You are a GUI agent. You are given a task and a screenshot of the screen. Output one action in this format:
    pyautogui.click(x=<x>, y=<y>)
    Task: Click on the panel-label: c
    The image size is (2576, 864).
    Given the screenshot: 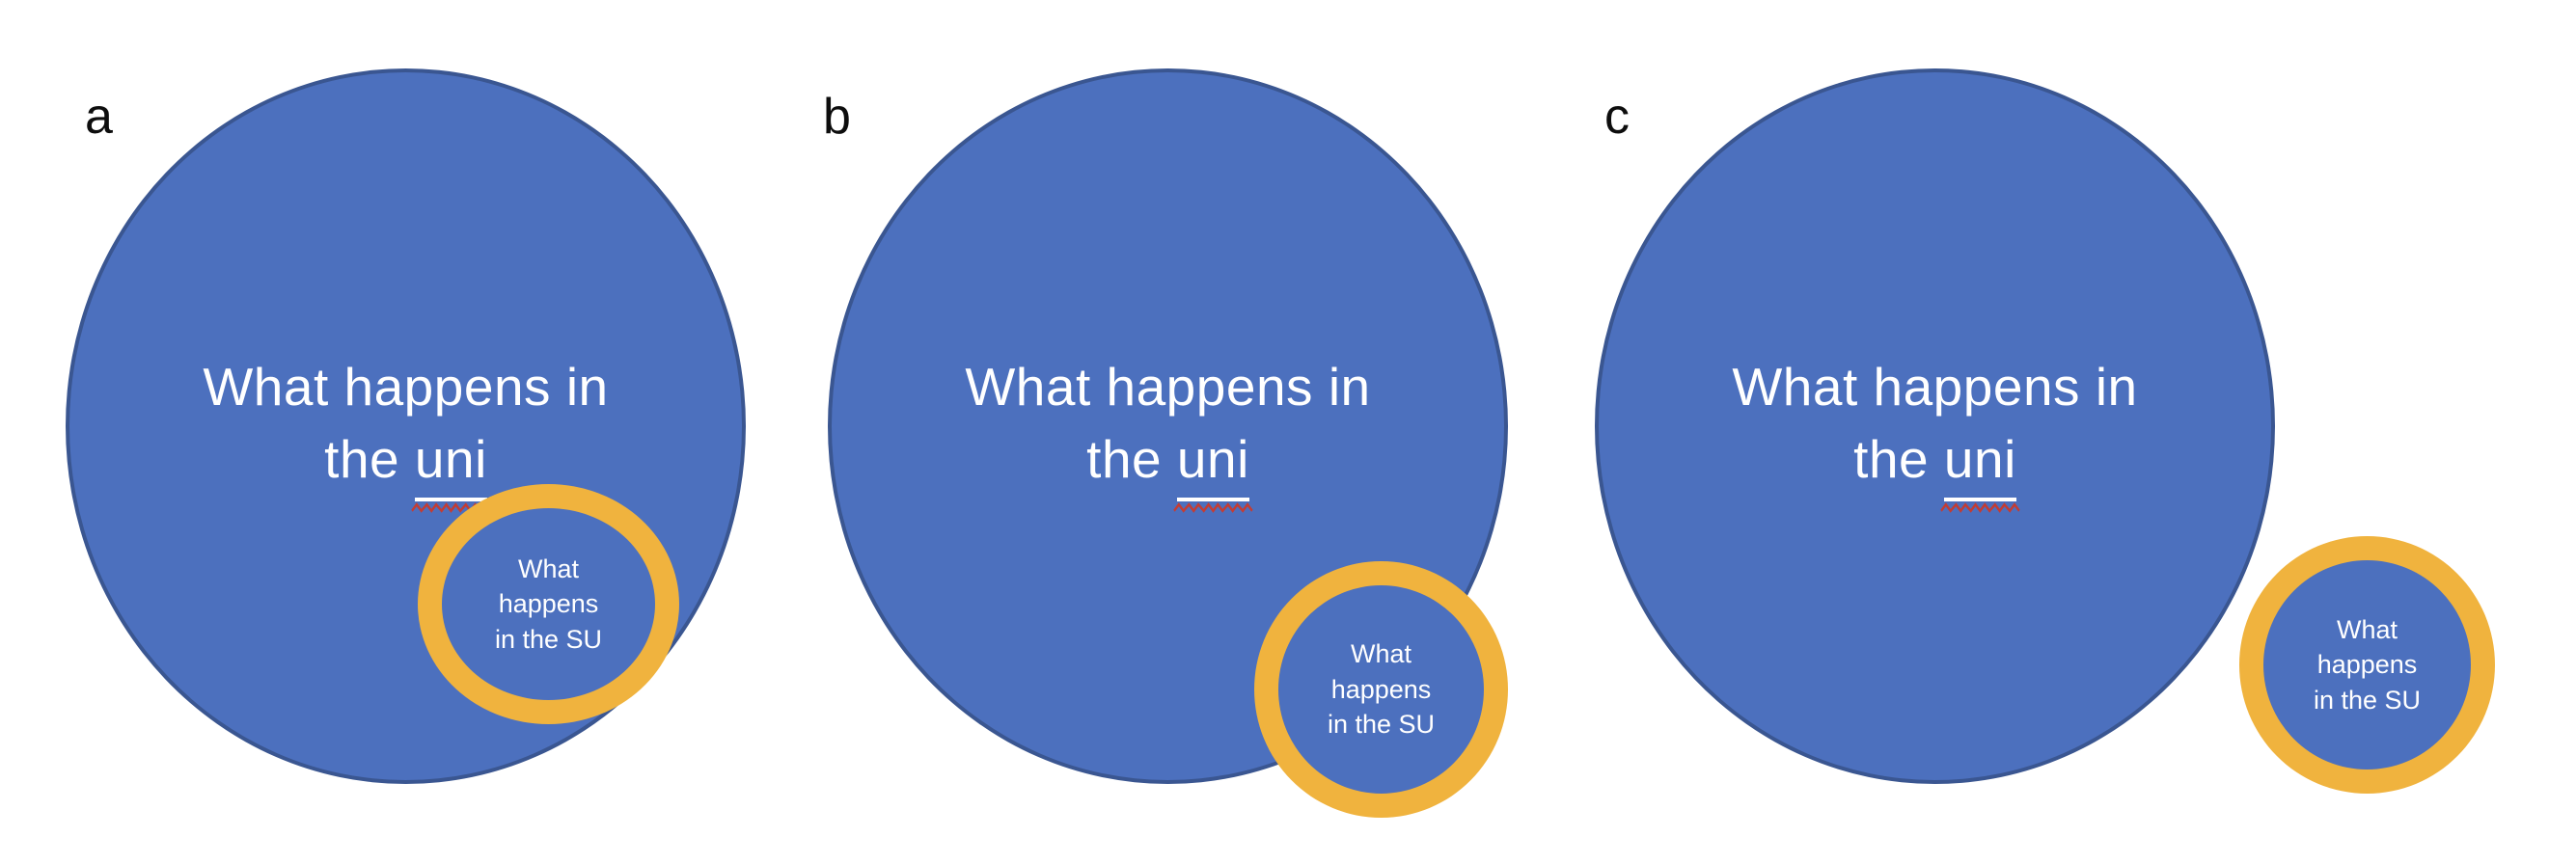 What is the action you would take?
    pyautogui.click(x=1617, y=117)
    